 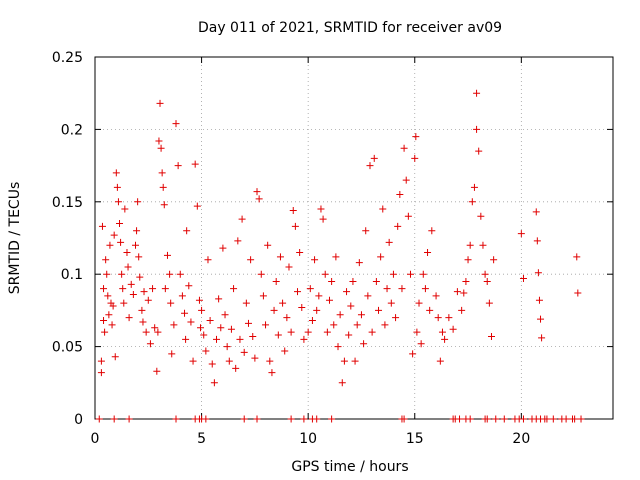 What do you see at coordinates (67, 348) in the screenshot?
I see `y-tick-label: 0.05` at bounding box center [67, 348].